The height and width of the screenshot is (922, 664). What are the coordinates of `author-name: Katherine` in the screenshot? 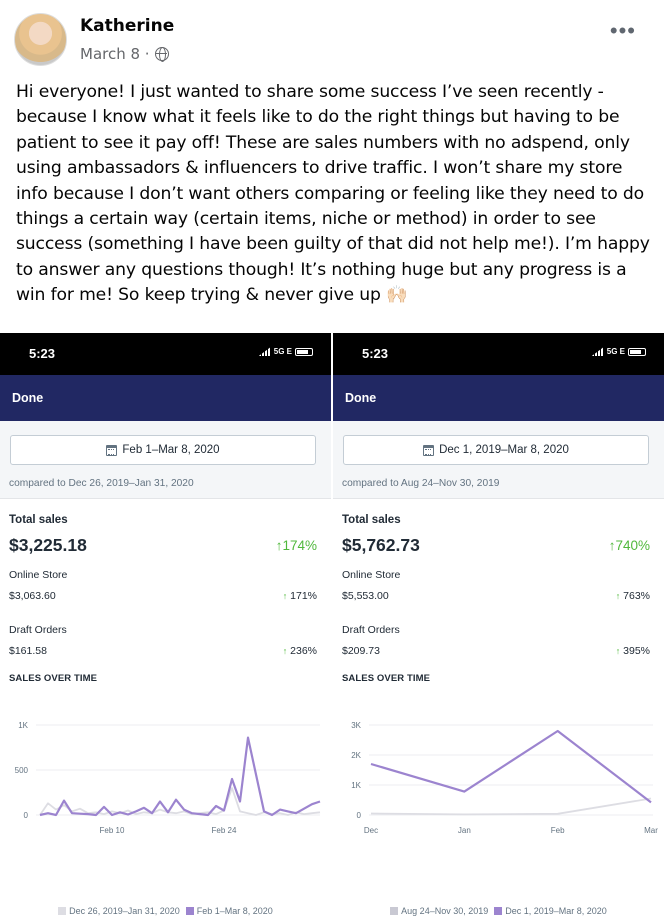 It's located at (127, 26).